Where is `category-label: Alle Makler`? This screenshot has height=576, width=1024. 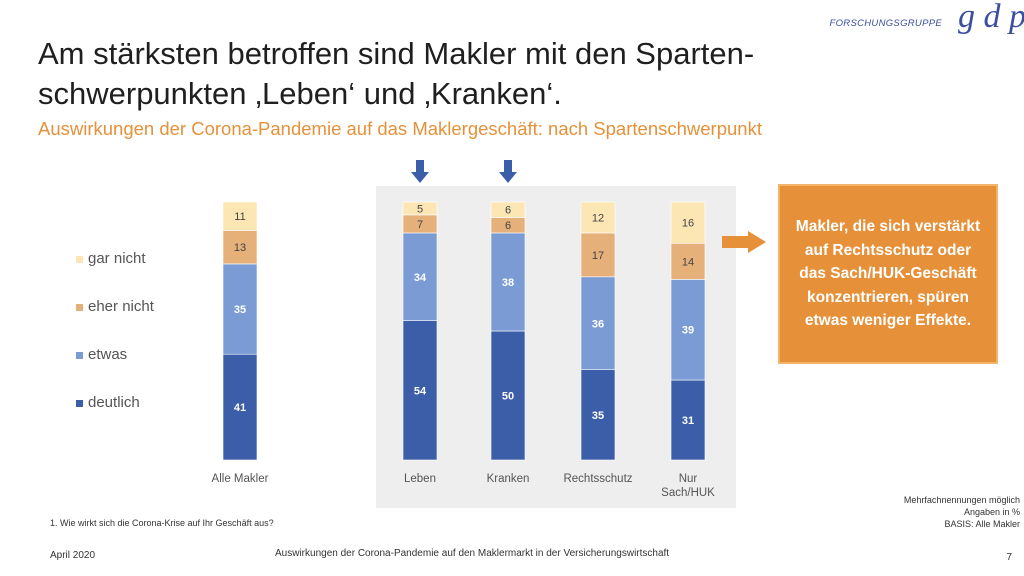
category-label: Alle Makler is located at coordinates (240, 479).